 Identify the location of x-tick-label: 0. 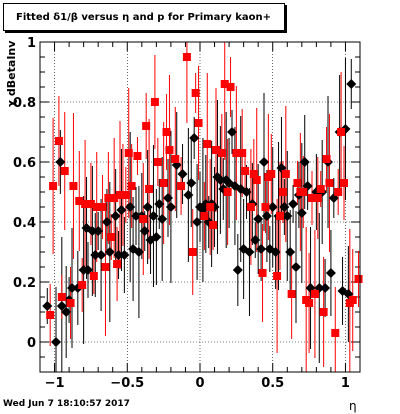
(199, 383).